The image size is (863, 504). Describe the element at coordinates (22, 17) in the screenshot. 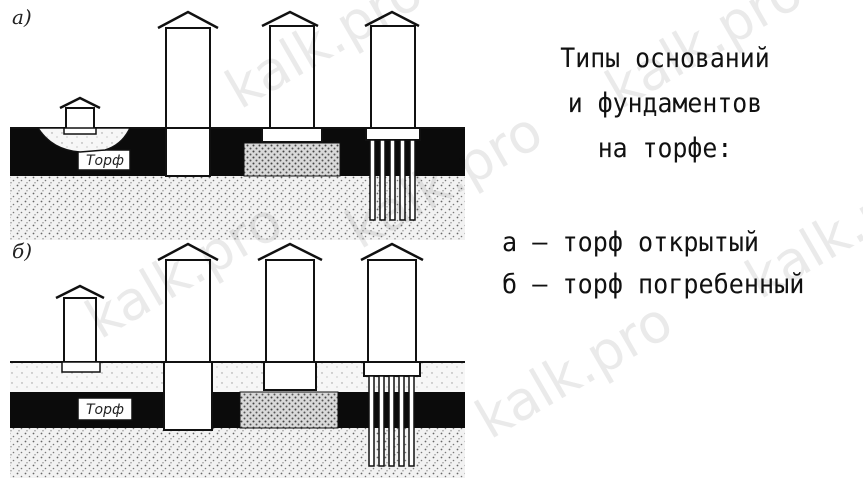

I see `panel-a-label: а)` at that location.